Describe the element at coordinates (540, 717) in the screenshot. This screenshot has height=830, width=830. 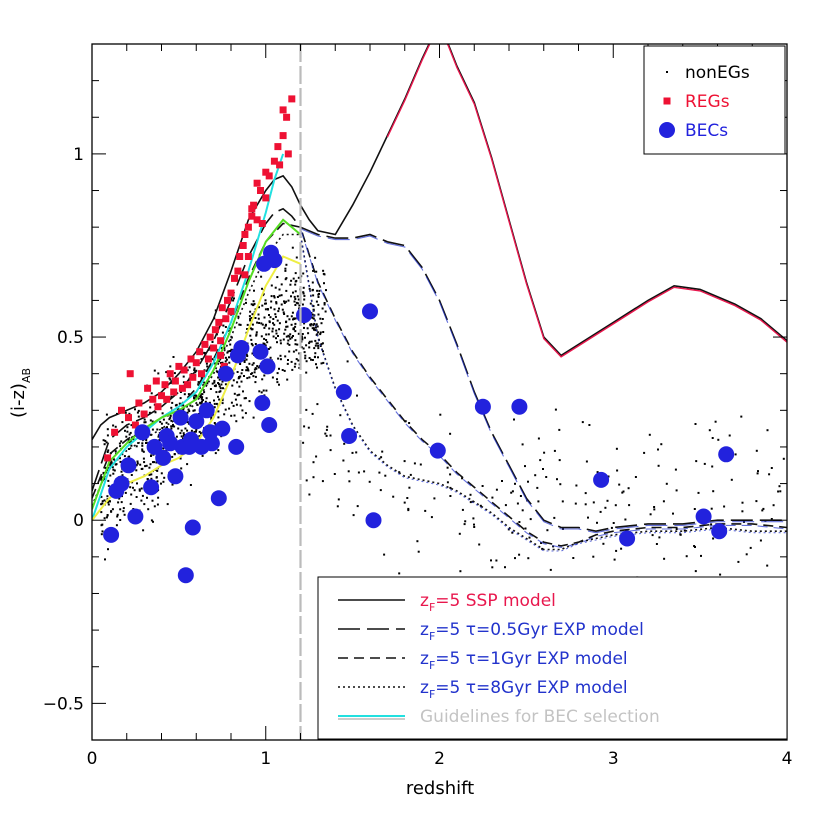
I see `legend-model-text: Guidelines for BEC selection` at that location.